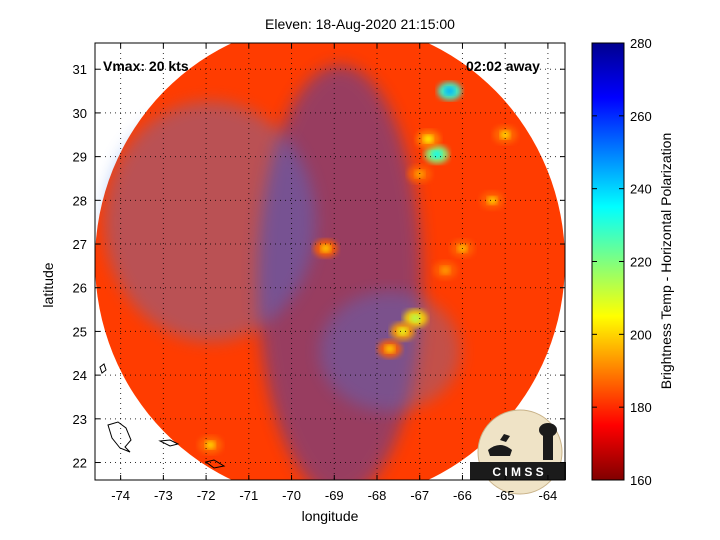  I want to click on colorbar: 160 180 200 220 240 260 280, so click(621, 262).